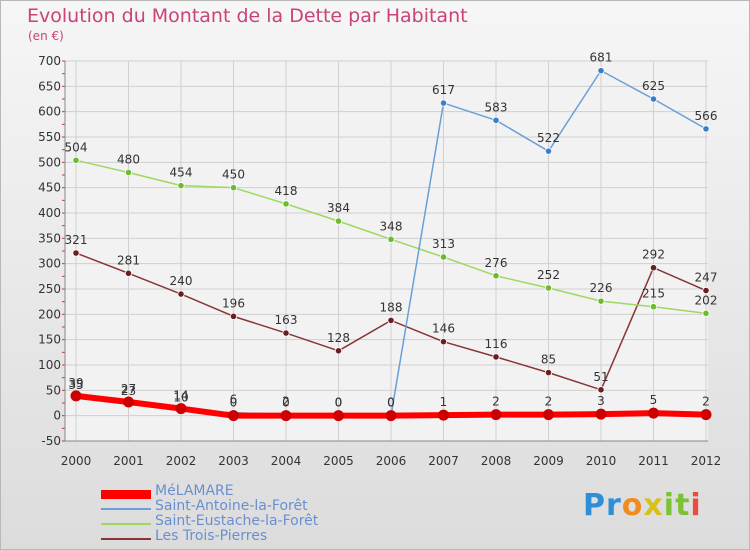  Describe the element at coordinates (391, 461) in the screenshot. I see `x-tick-label: 2006` at that location.